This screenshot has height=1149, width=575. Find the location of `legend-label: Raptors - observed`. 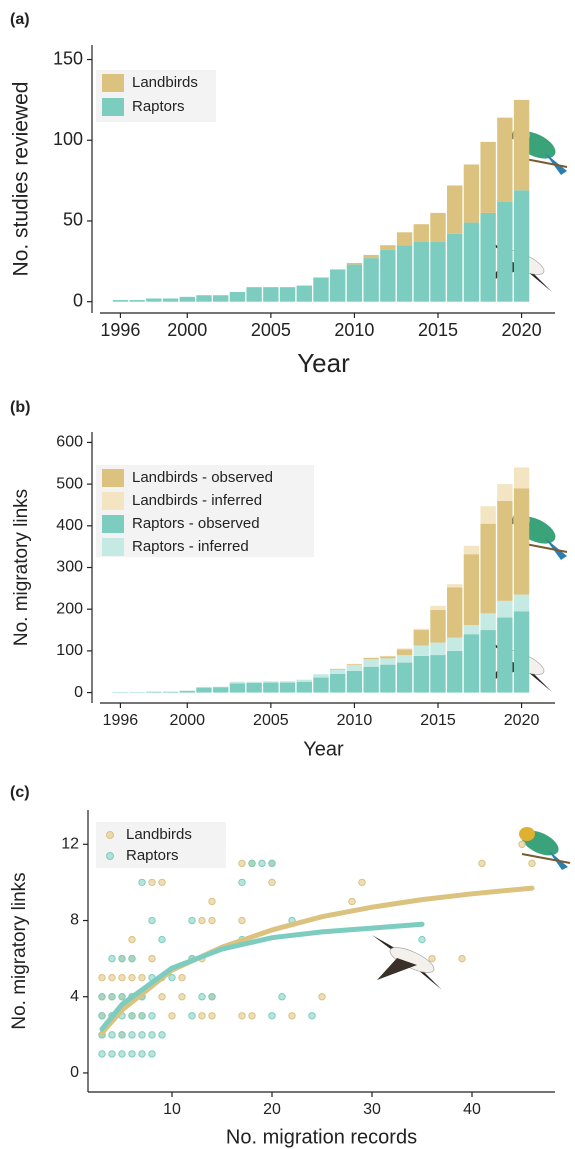

legend-label: Raptors - observed is located at coordinates (196, 523).